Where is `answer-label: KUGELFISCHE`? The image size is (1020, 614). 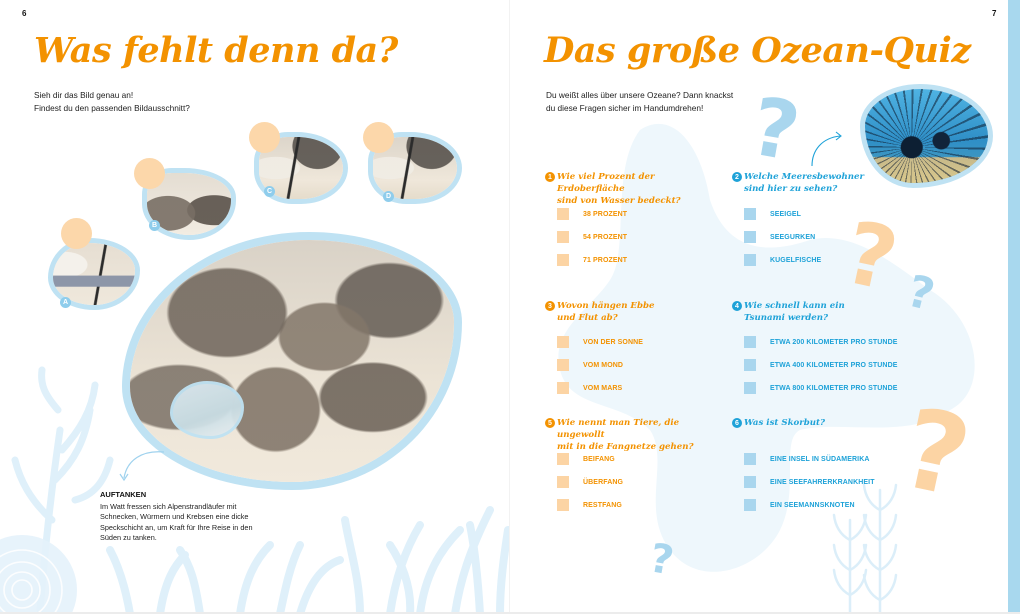
answer-label: KUGELFISCHE is located at coordinates (796, 260).